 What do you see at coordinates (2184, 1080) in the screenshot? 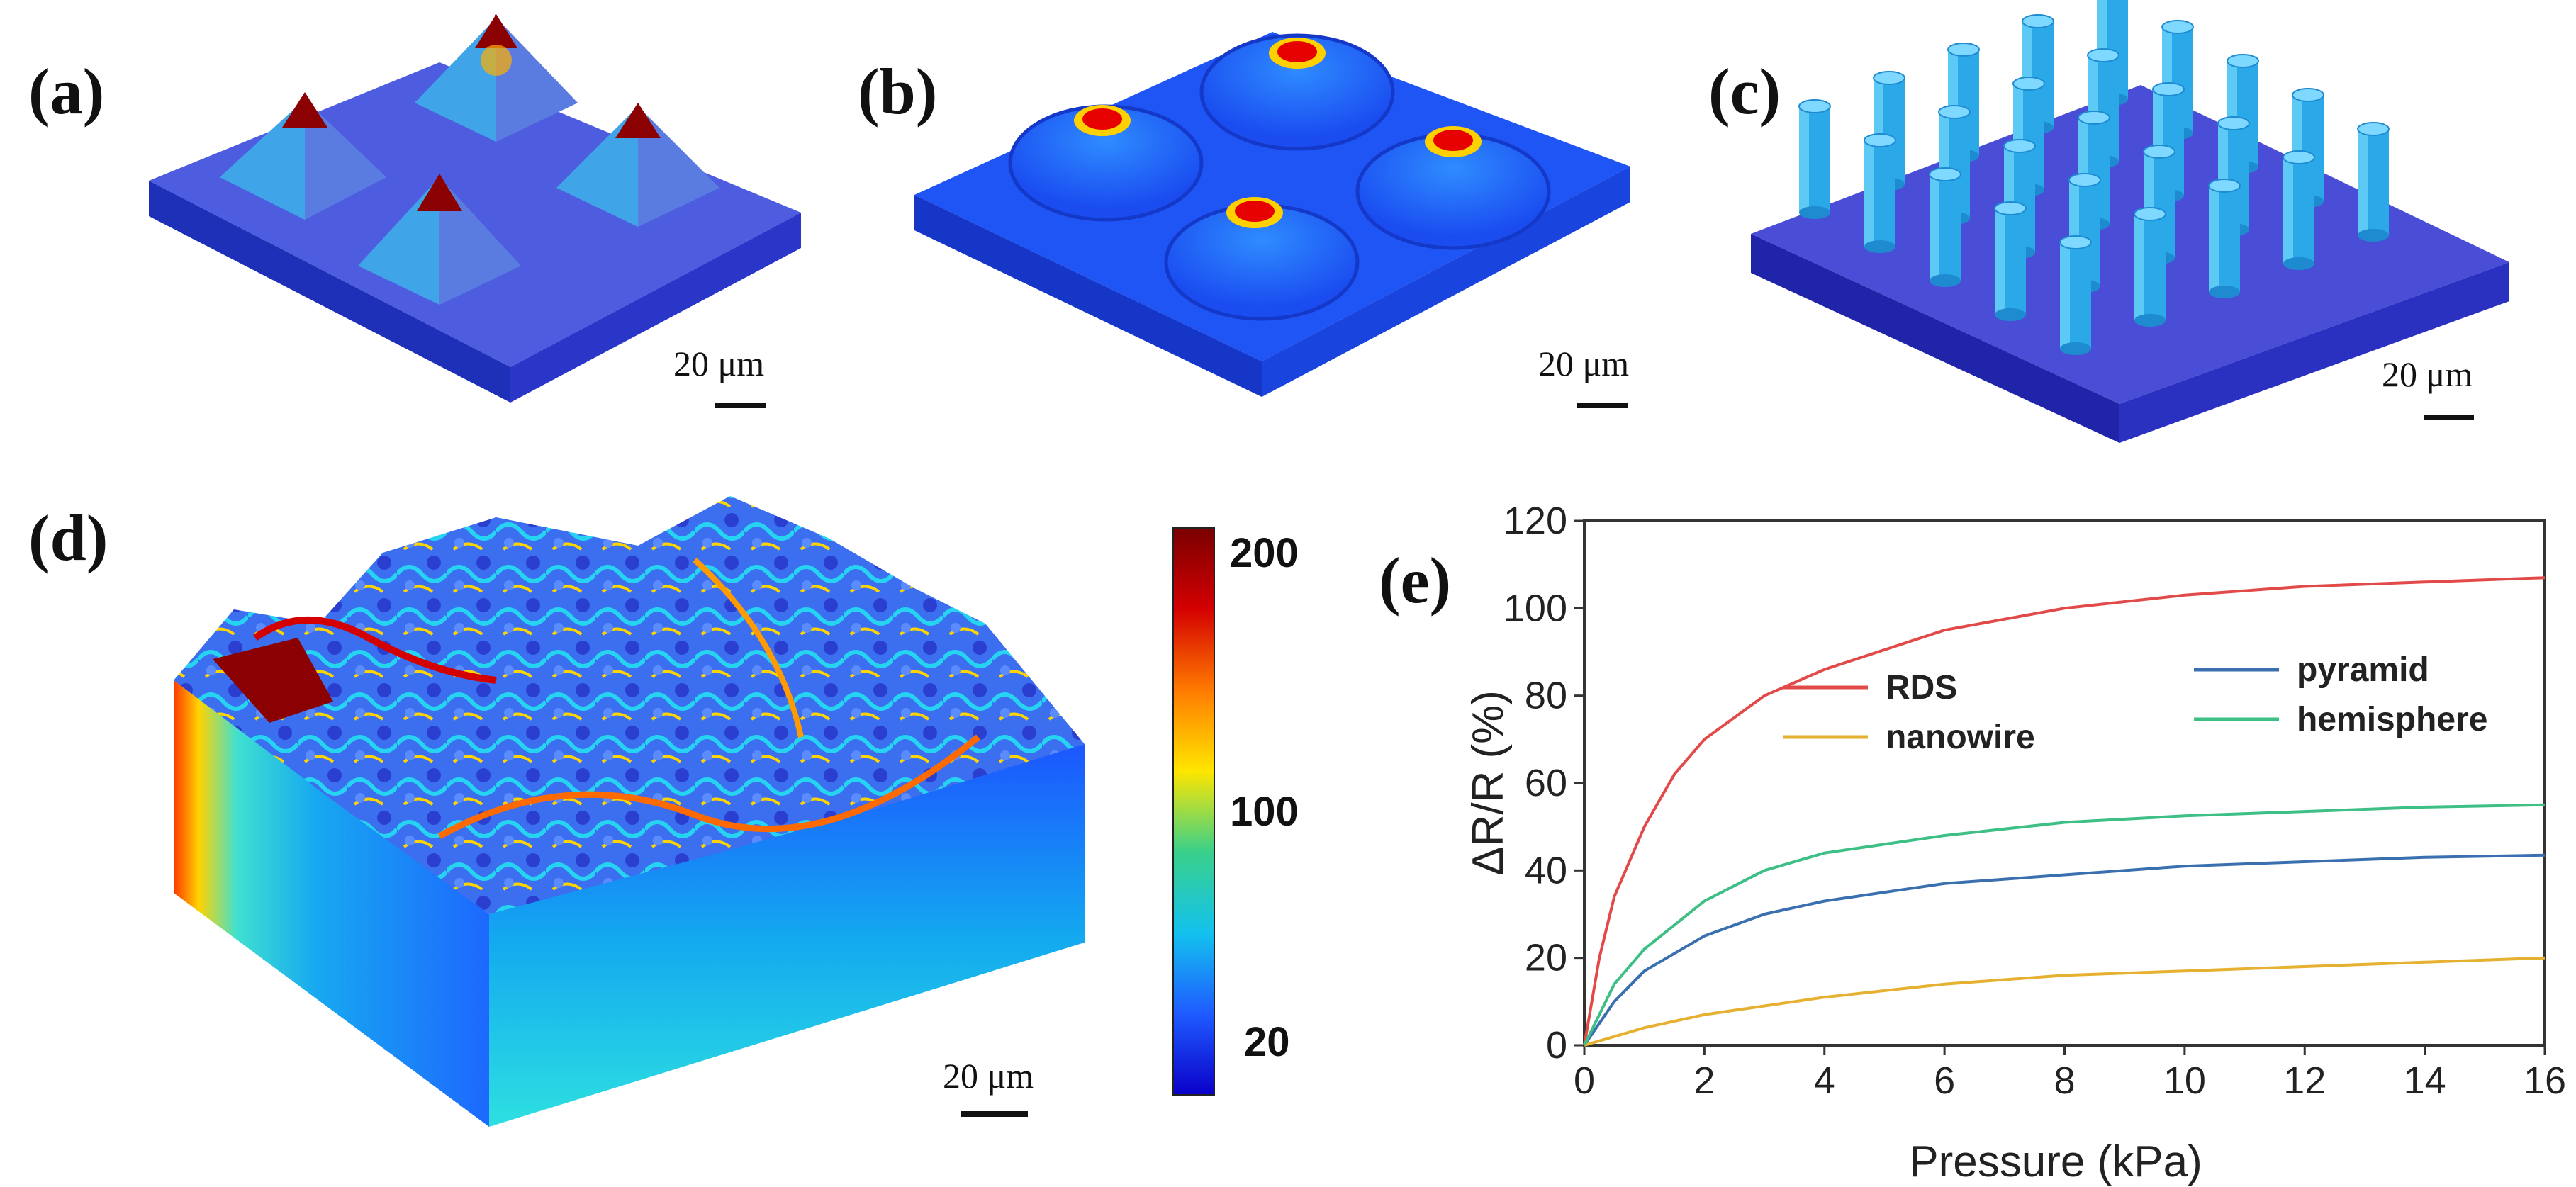
I see `x-tick-label: 10` at bounding box center [2184, 1080].